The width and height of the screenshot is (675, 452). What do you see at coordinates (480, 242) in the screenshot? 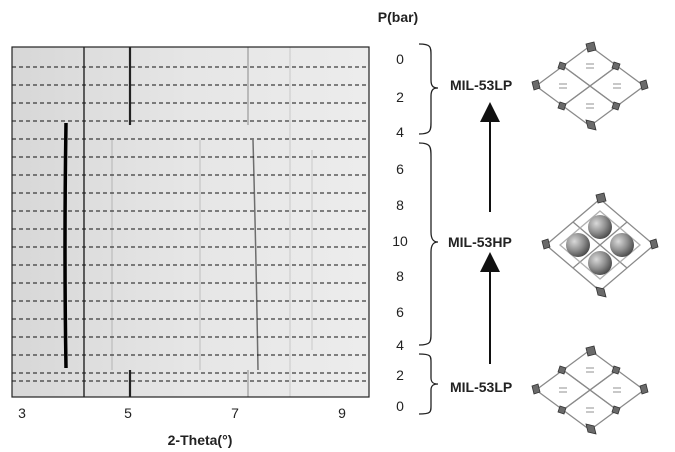
I see `phase-label-middle: MIL-53HP` at bounding box center [480, 242].